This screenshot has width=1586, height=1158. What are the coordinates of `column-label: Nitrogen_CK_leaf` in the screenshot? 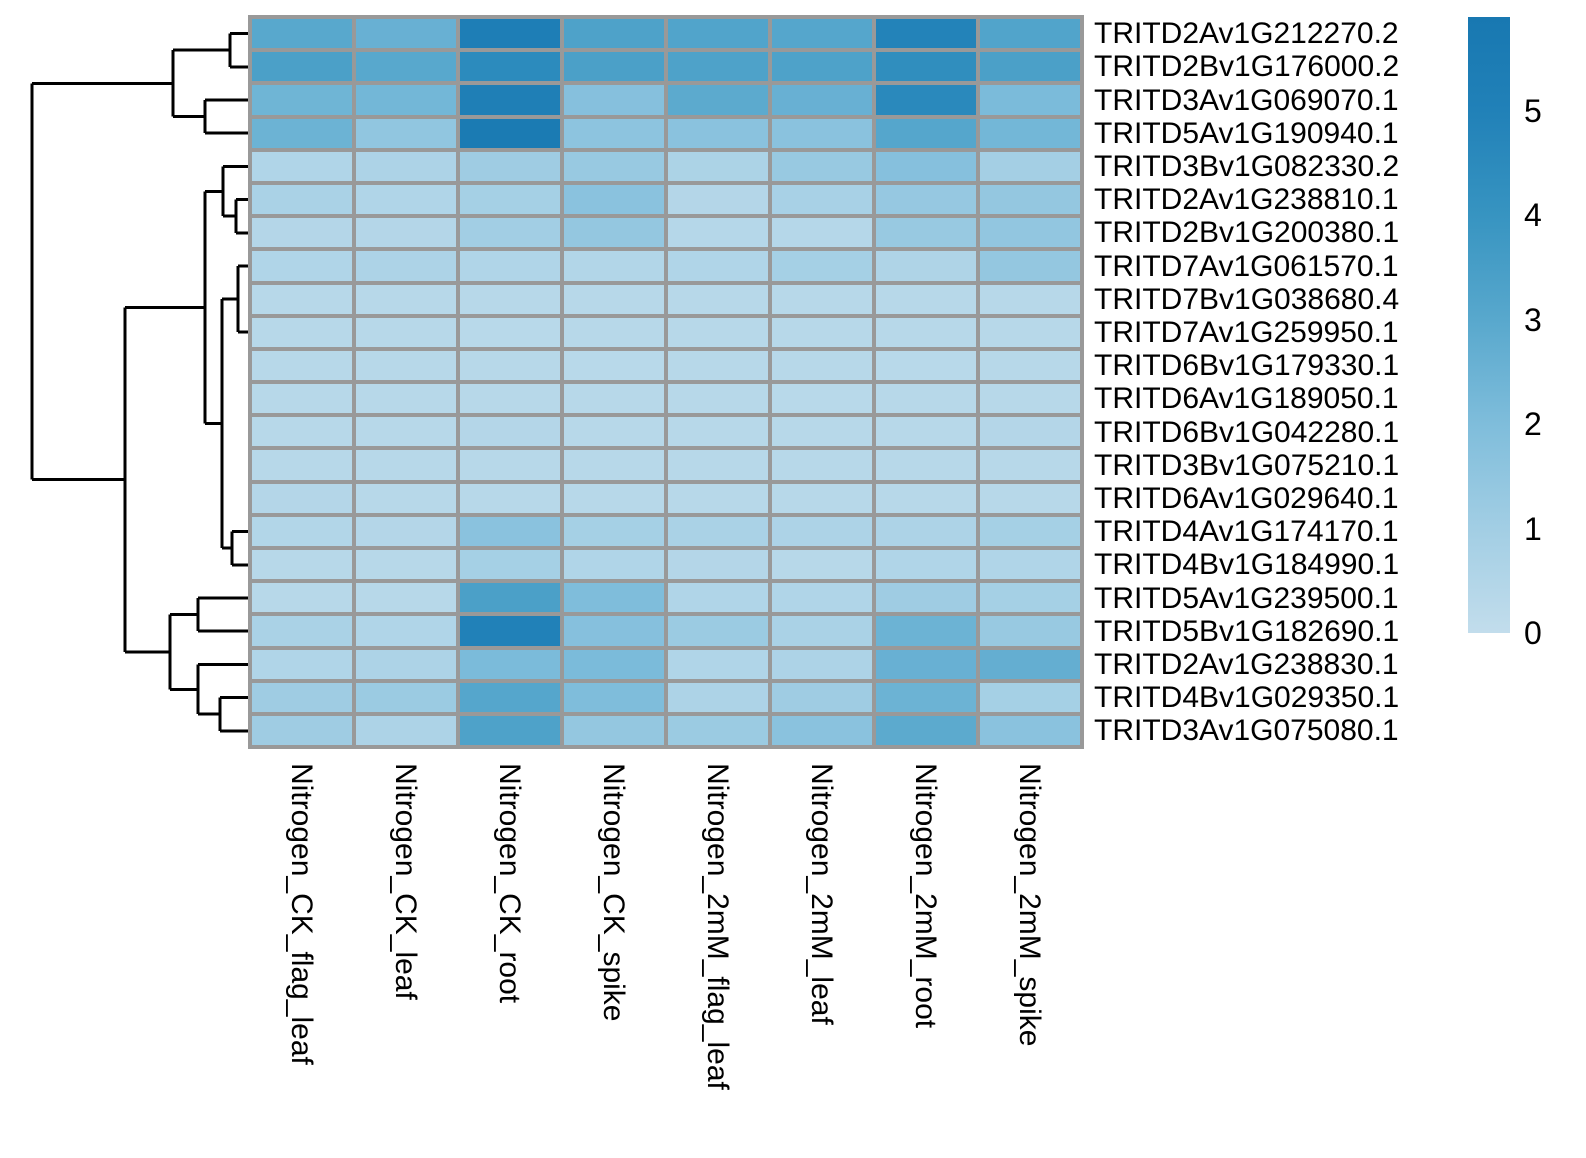 It's located at (405, 881).